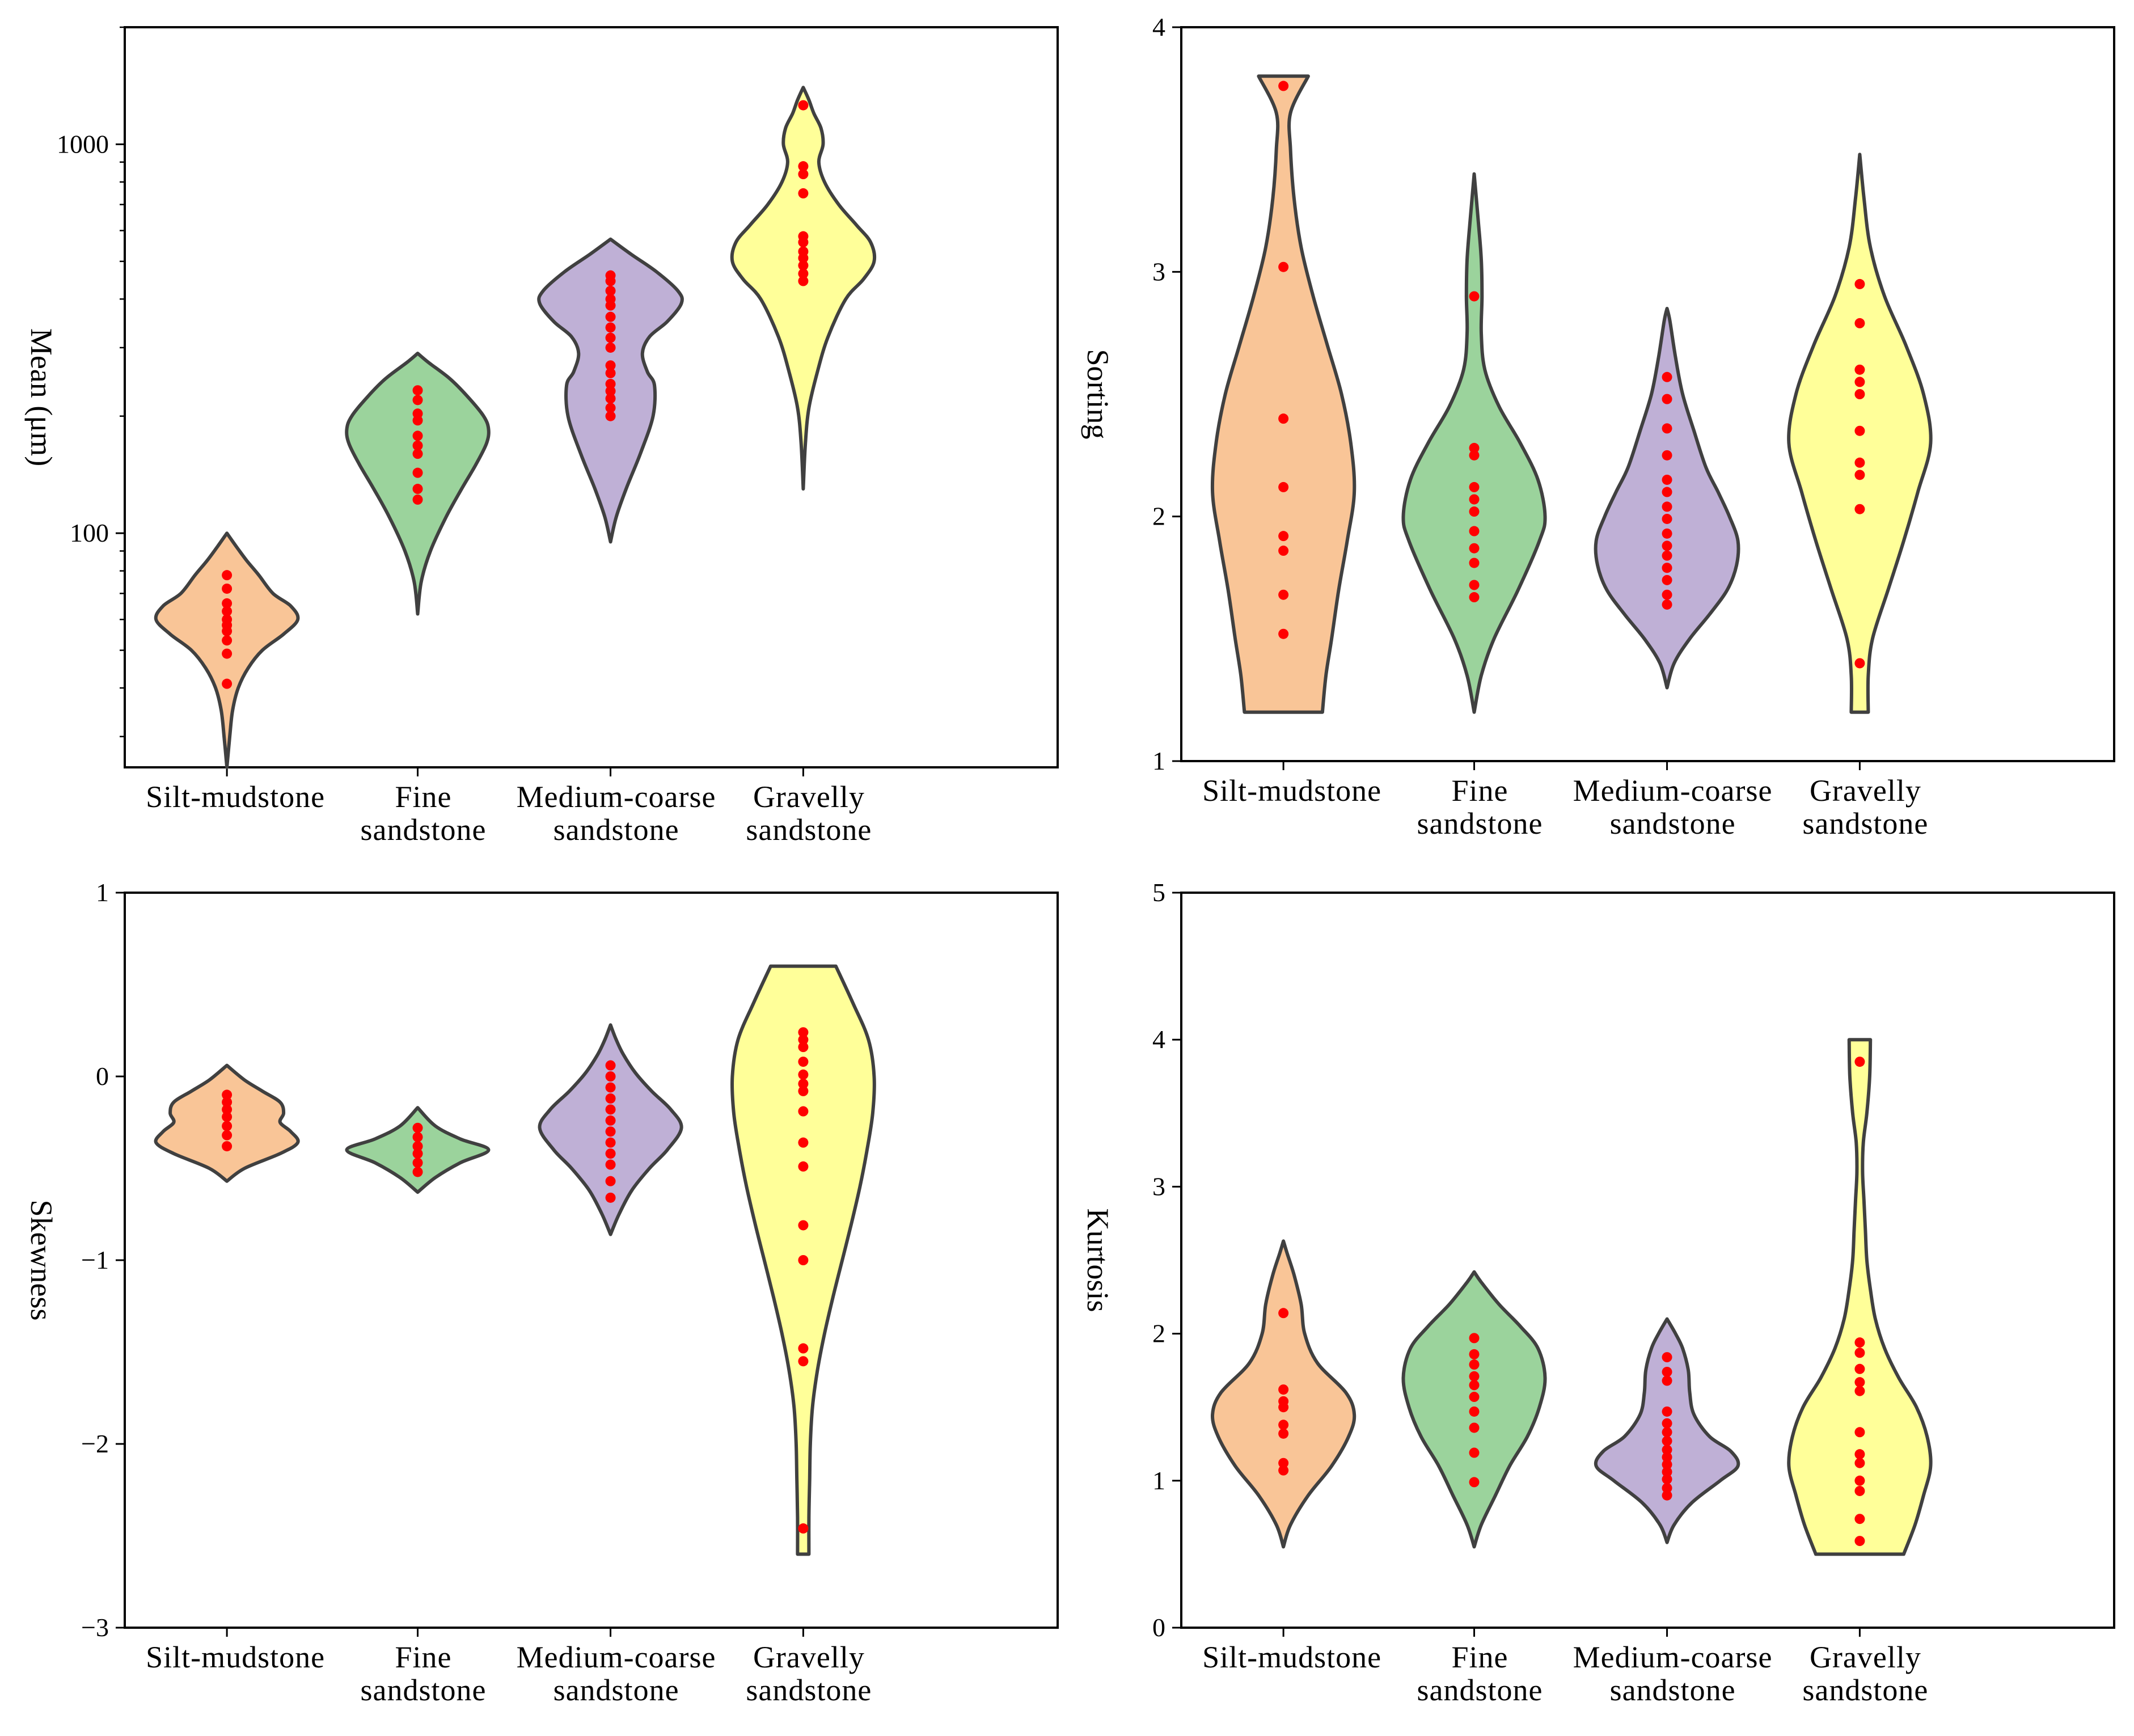  I want to click on y-tick-label: −2, so click(95, 1443).